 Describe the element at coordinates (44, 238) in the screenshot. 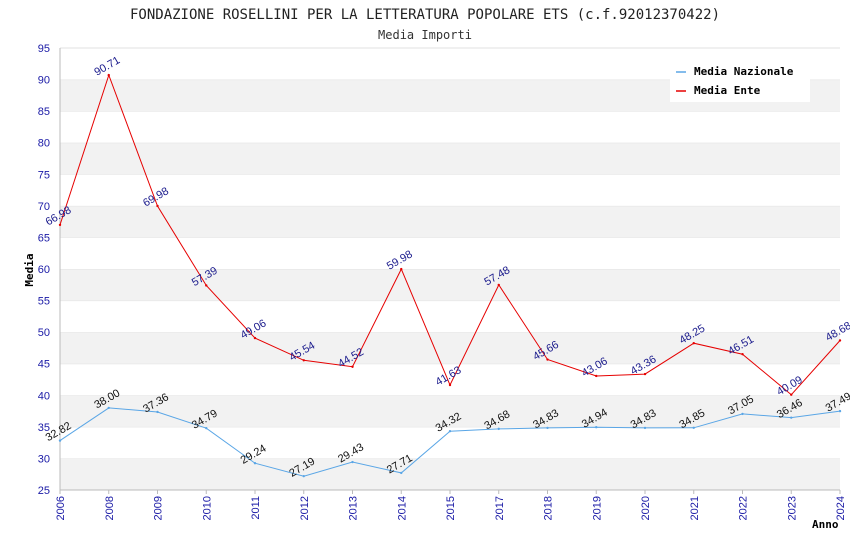

I see `y-tick-label: 65` at that location.